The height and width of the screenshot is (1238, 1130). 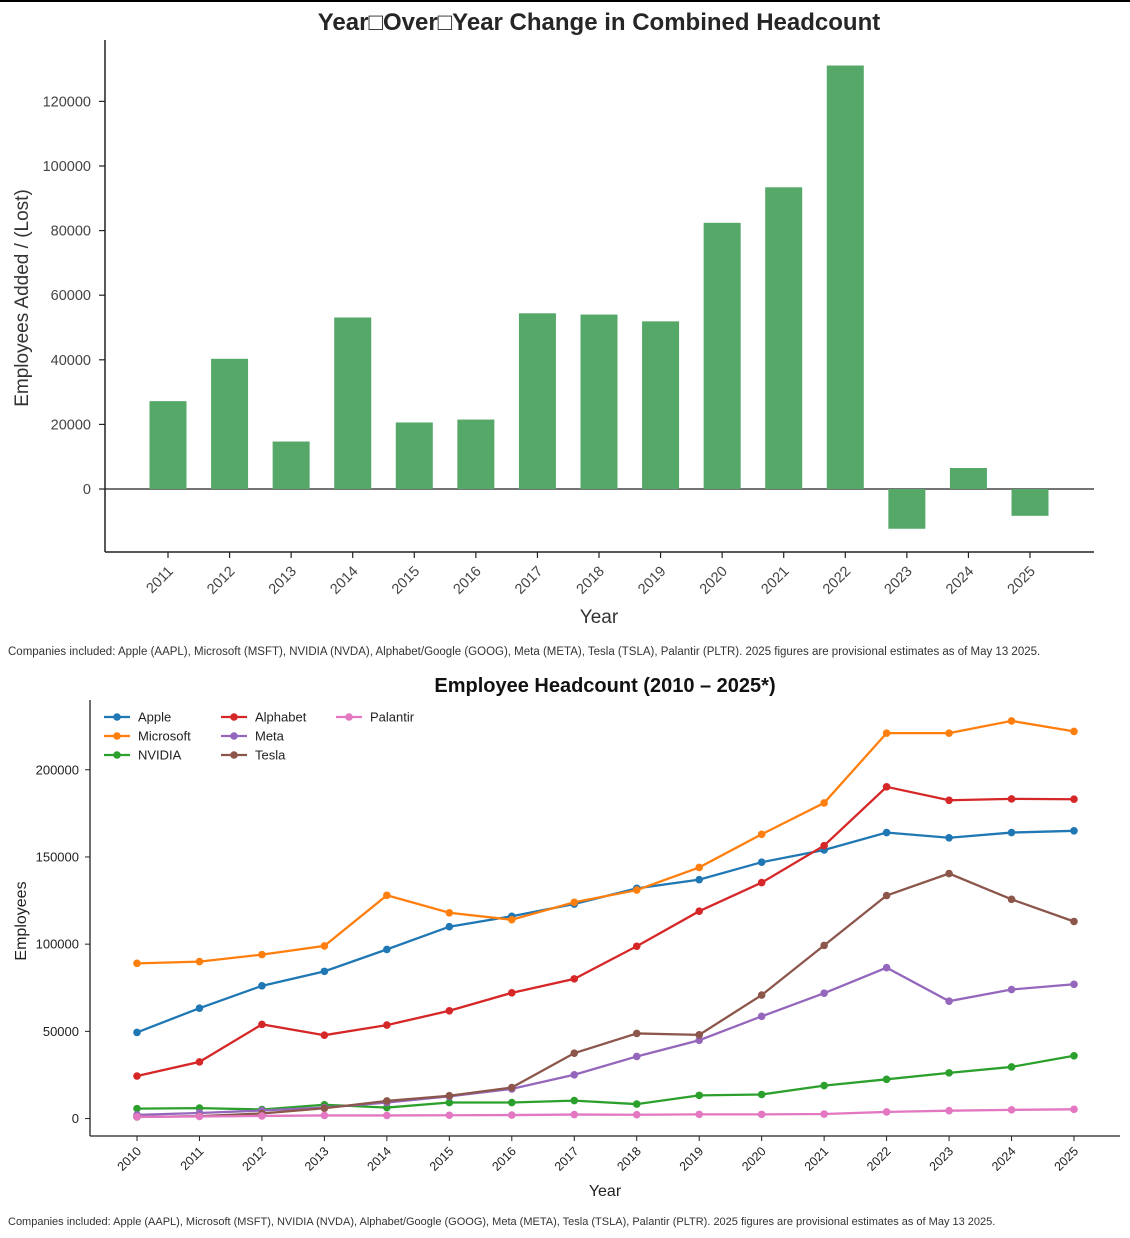 I want to click on point-alphabet-2014, so click(x=387, y=1025).